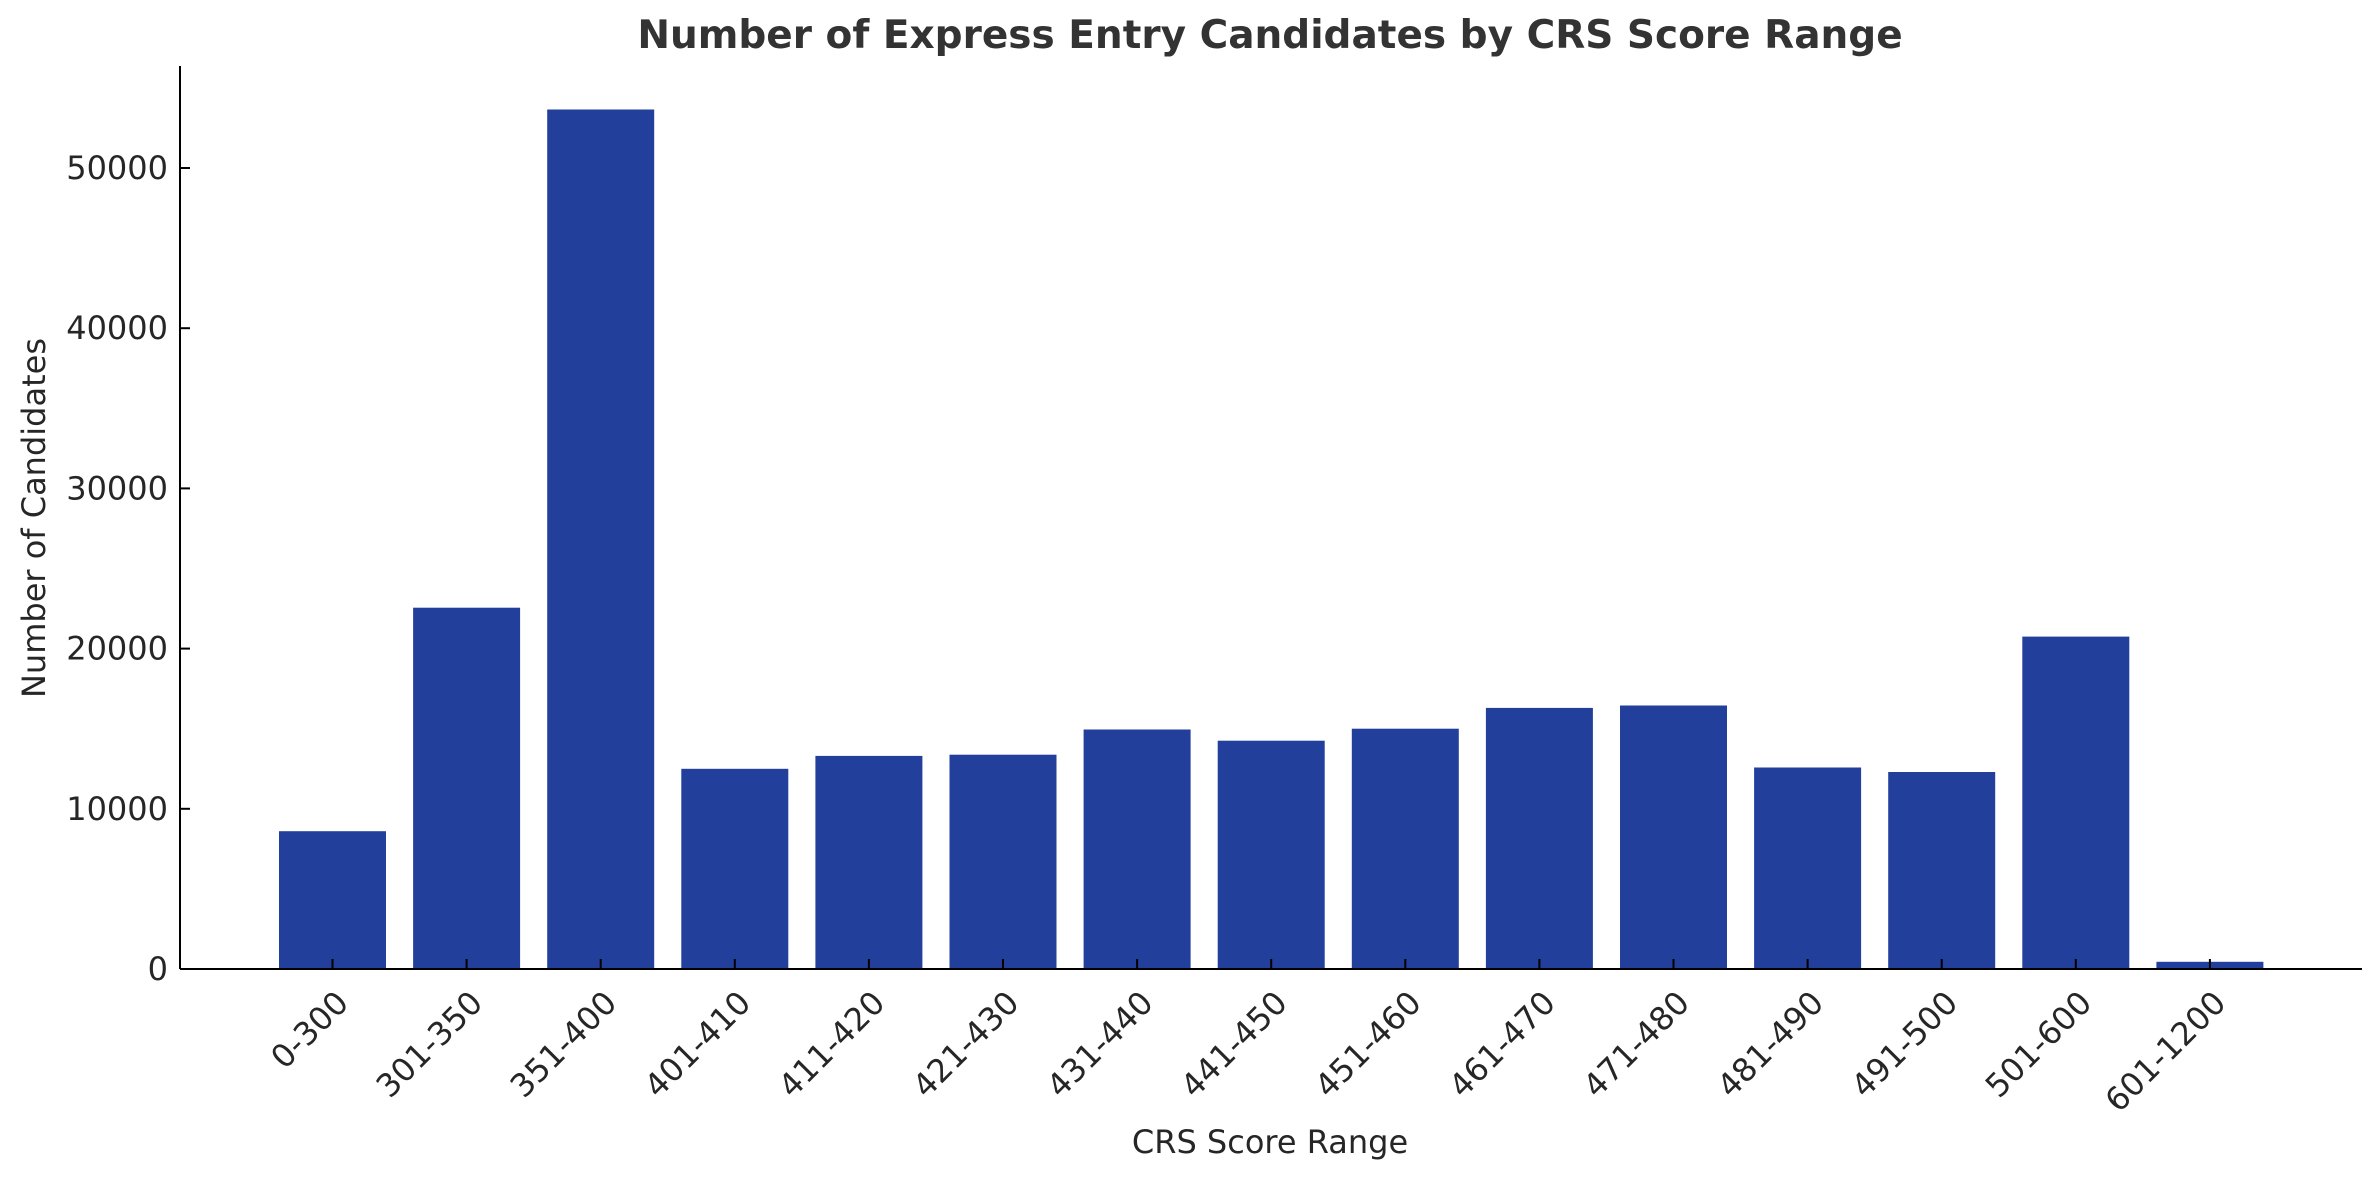 Image resolution: width=2379 pixels, height=1185 pixels. Describe the element at coordinates (831, 1044) in the screenshot. I see `x-tick-label: 411-420` at that location.